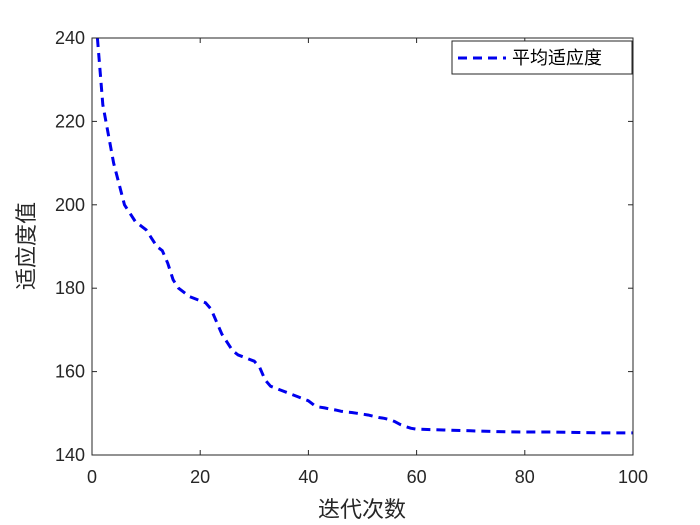 The width and height of the screenshot is (700, 525). I want to click on x-tick-label: 80, so click(525, 477).